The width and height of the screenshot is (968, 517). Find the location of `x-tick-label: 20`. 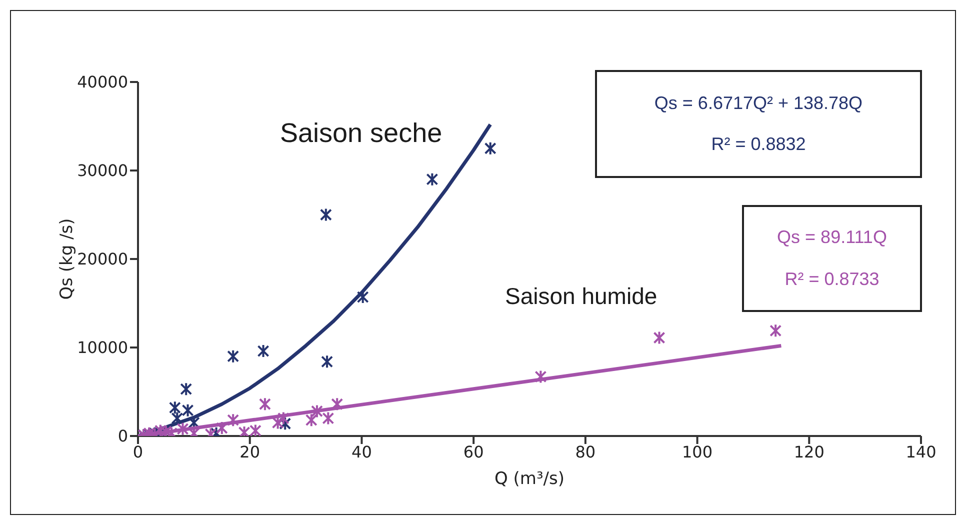

x-tick-label: 20 is located at coordinates (250, 452).